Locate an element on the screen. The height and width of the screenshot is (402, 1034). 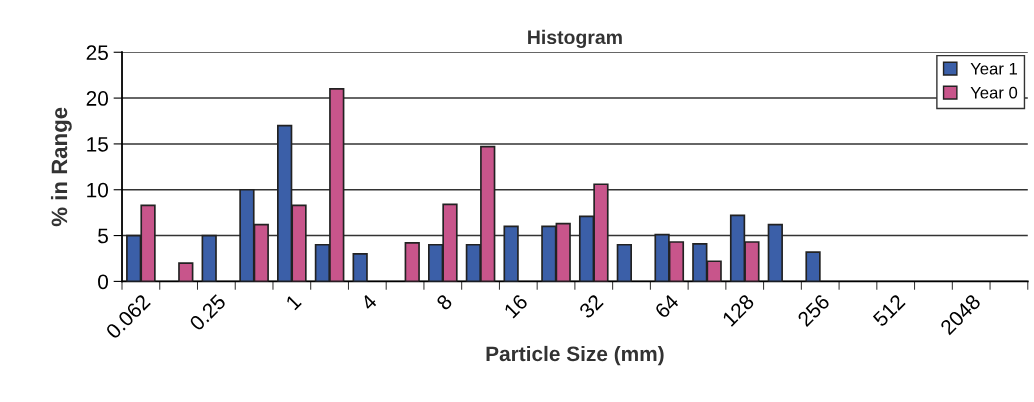
x-tick-label: 64 is located at coordinates (667, 306).